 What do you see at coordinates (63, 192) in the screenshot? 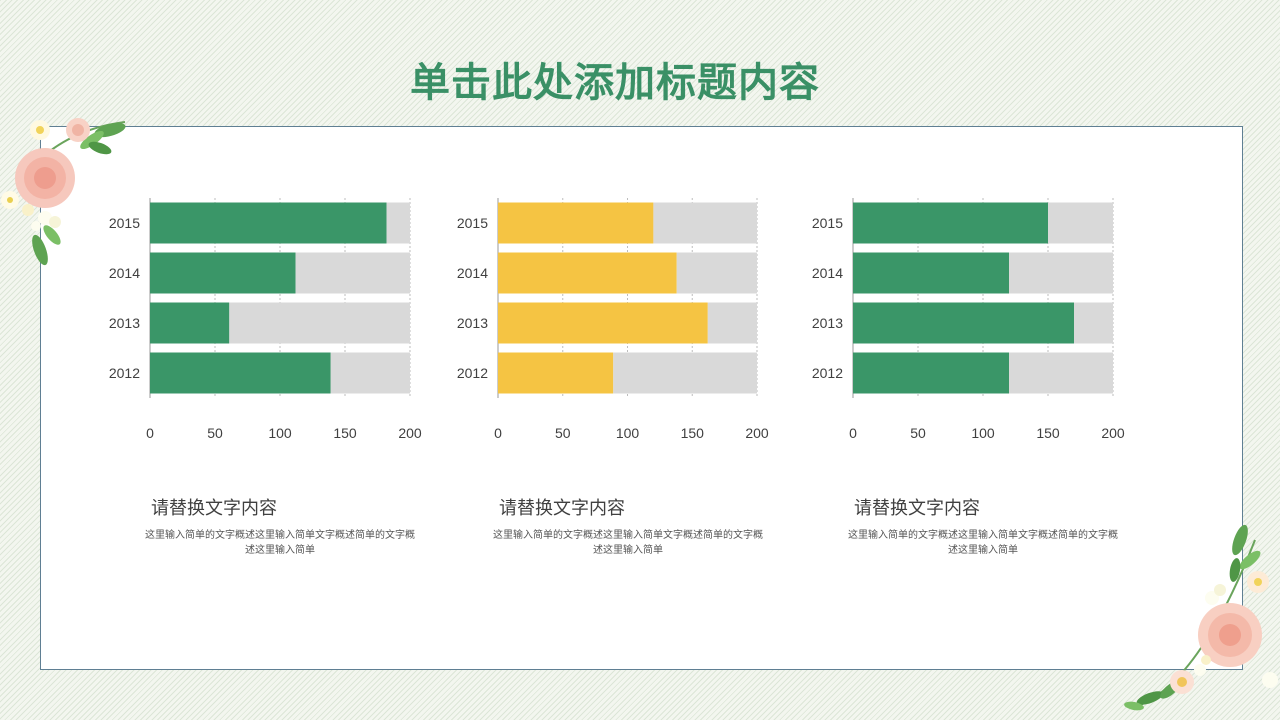
I see `floral-decoration-top-left` at bounding box center [63, 192].